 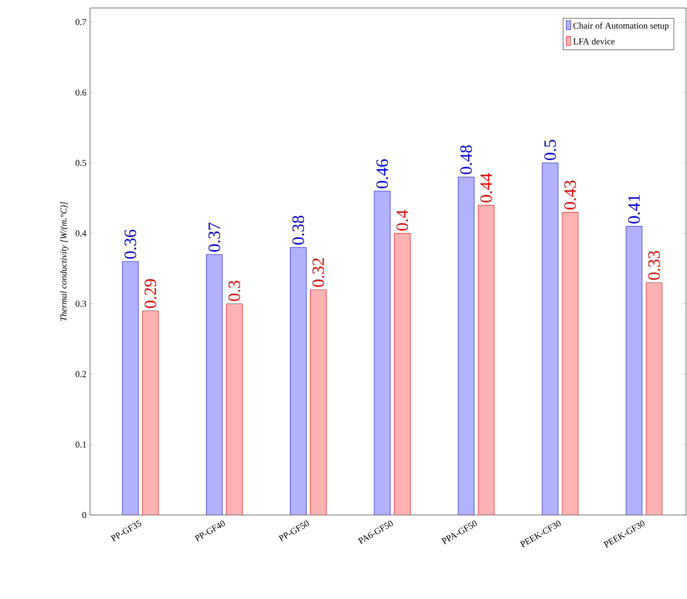 I want to click on data-label: 0.4, so click(x=402, y=220).